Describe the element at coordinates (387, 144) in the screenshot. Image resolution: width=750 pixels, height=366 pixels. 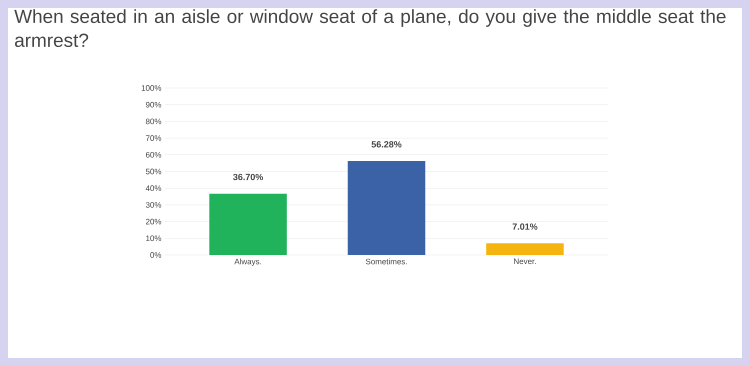
I see `data-label: 56.28%` at that location.